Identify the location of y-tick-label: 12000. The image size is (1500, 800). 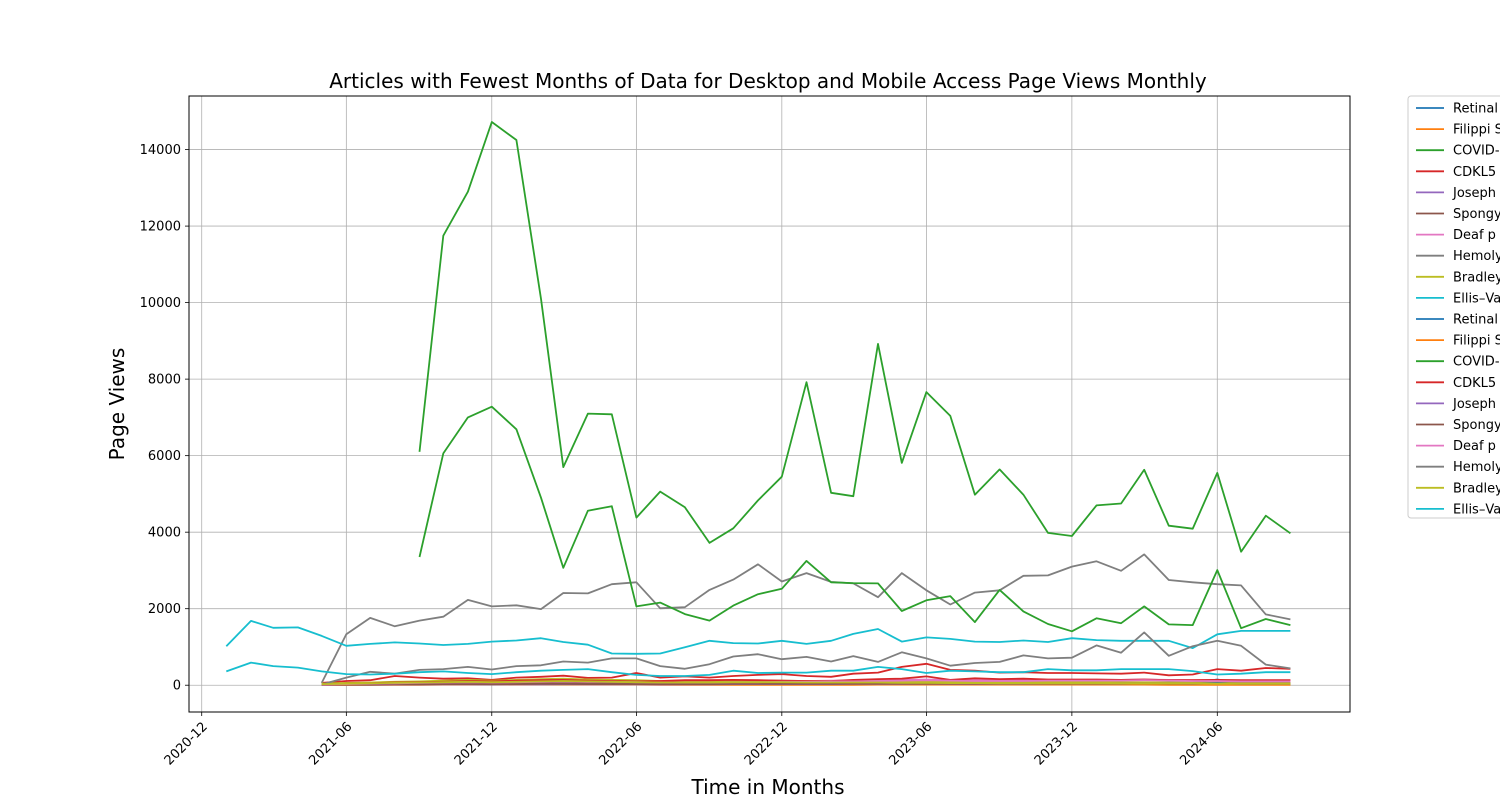
(160, 227).